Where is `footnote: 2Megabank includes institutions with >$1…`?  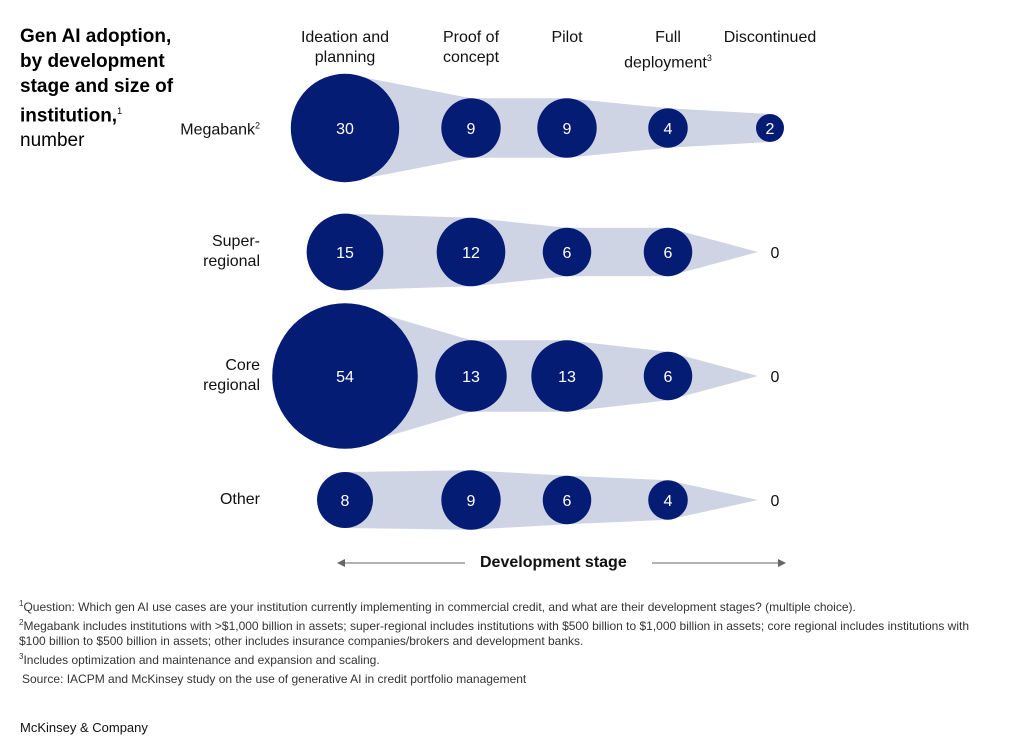 footnote: 2Megabank includes institutions with >$1… is located at coordinates (494, 633).